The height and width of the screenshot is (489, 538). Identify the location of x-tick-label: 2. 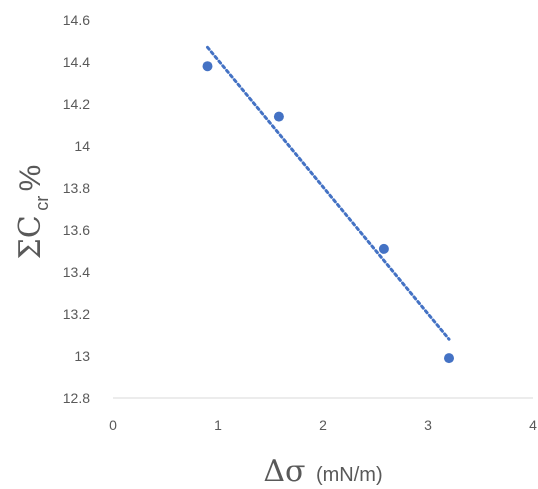
(323, 425).